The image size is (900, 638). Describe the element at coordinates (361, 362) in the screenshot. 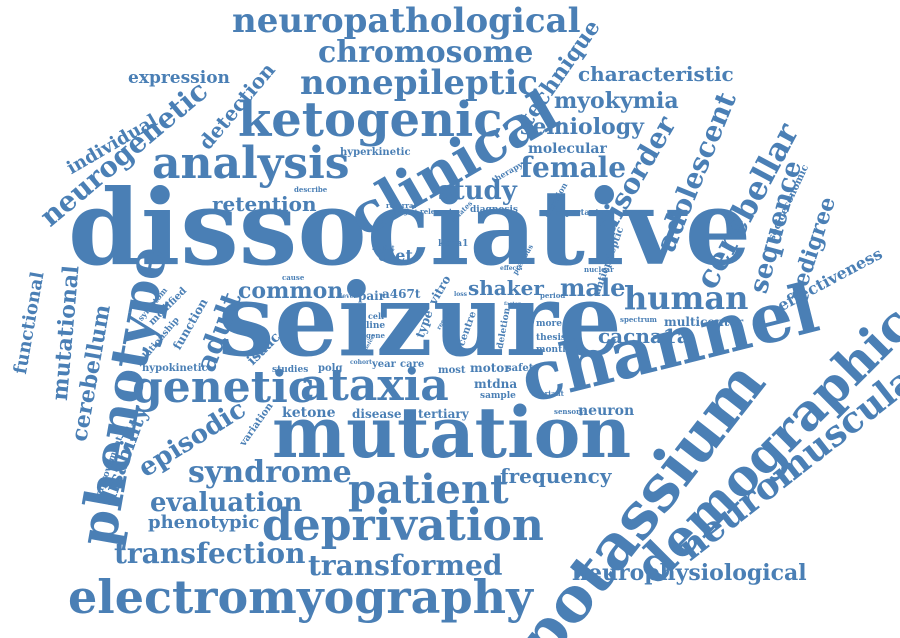

I see `word-cohort: cohort` at that location.